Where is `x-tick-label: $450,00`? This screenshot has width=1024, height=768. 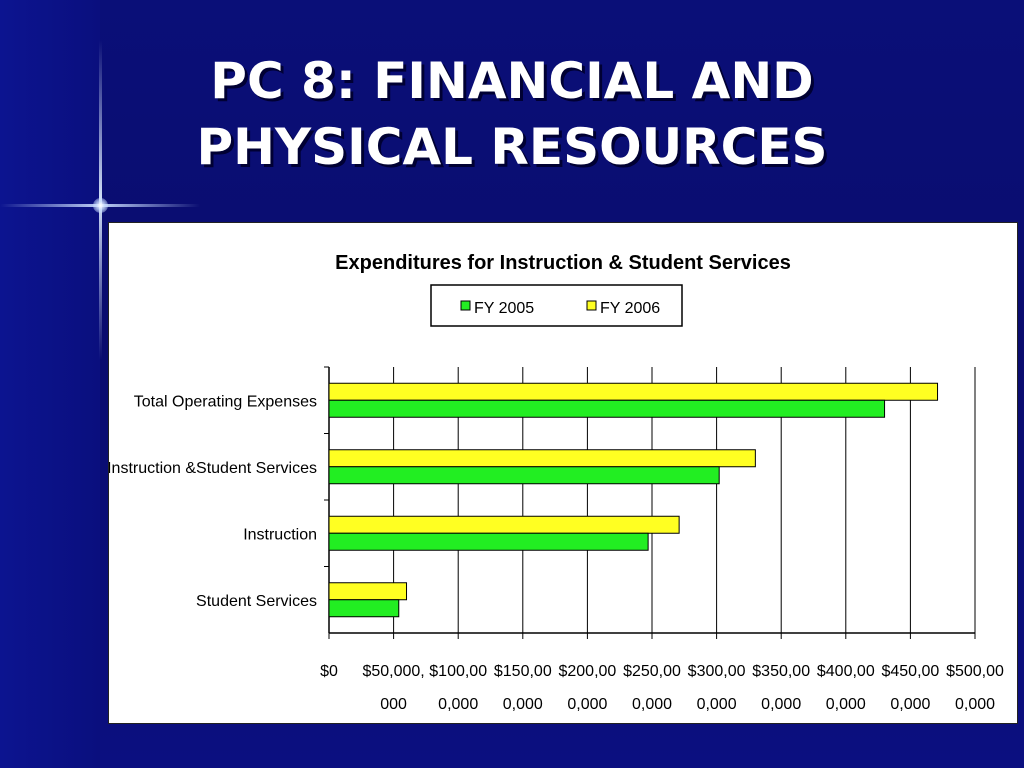 x-tick-label: $450,00 is located at coordinates (910, 671).